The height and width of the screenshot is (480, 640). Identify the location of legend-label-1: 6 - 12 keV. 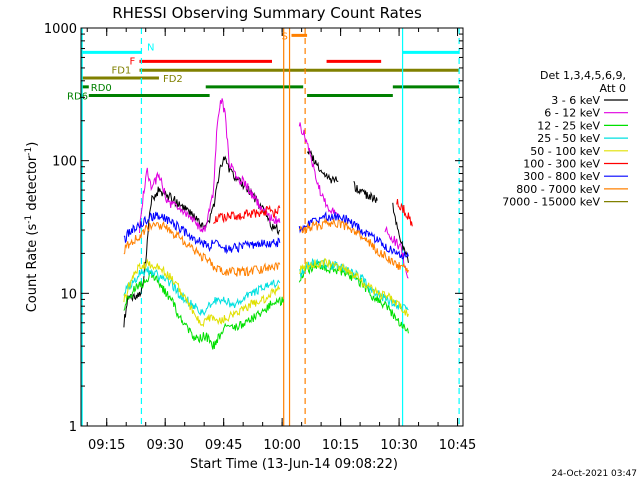
(572, 113).